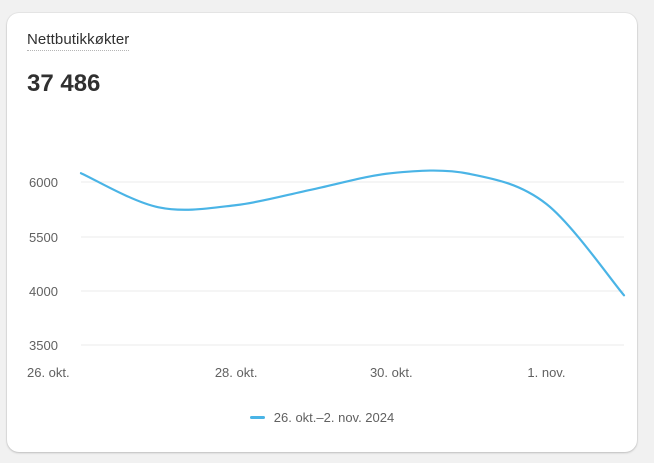 This screenshot has height=463, width=654. Describe the element at coordinates (296, 372) in the screenshot. I see `x-axis-ticks: 26. okt. 28. okt. 30. okt. 1. nov.` at that location.